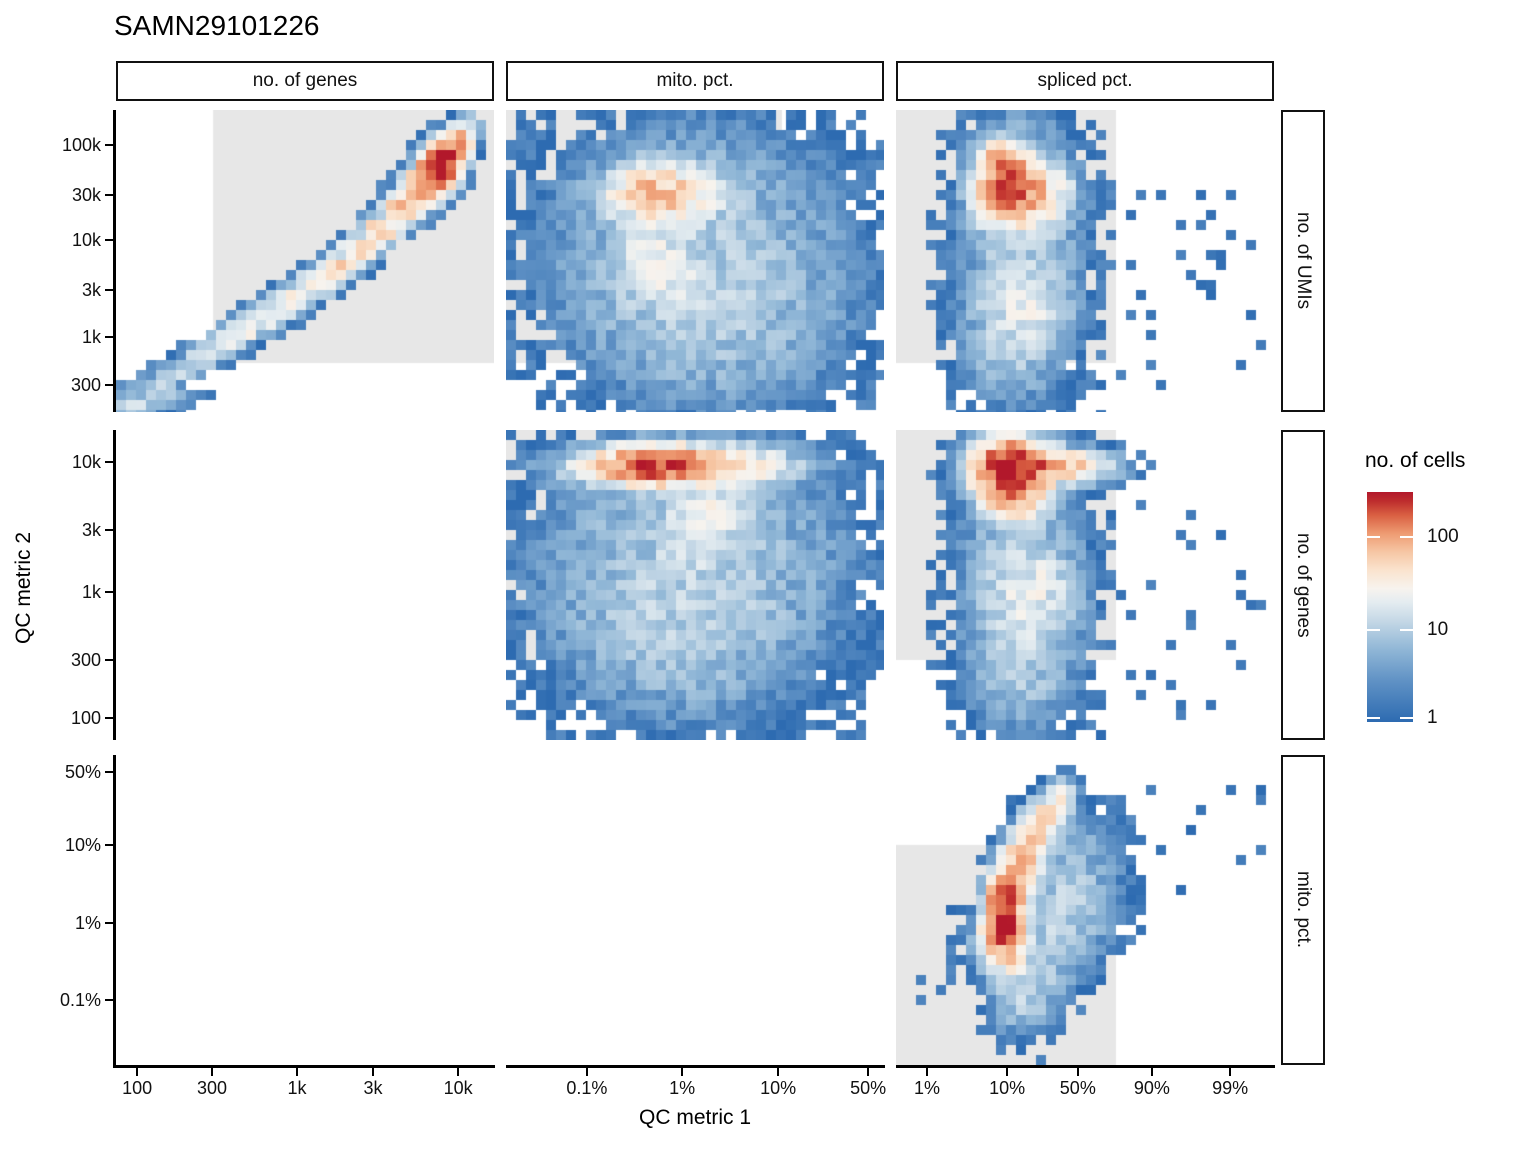 Image resolution: width=1536 pixels, height=1152 pixels. What do you see at coordinates (1085, 81) in the screenshot?
I see `facet-column-strip: spliced pct.` at bounding box center [1085, 81].